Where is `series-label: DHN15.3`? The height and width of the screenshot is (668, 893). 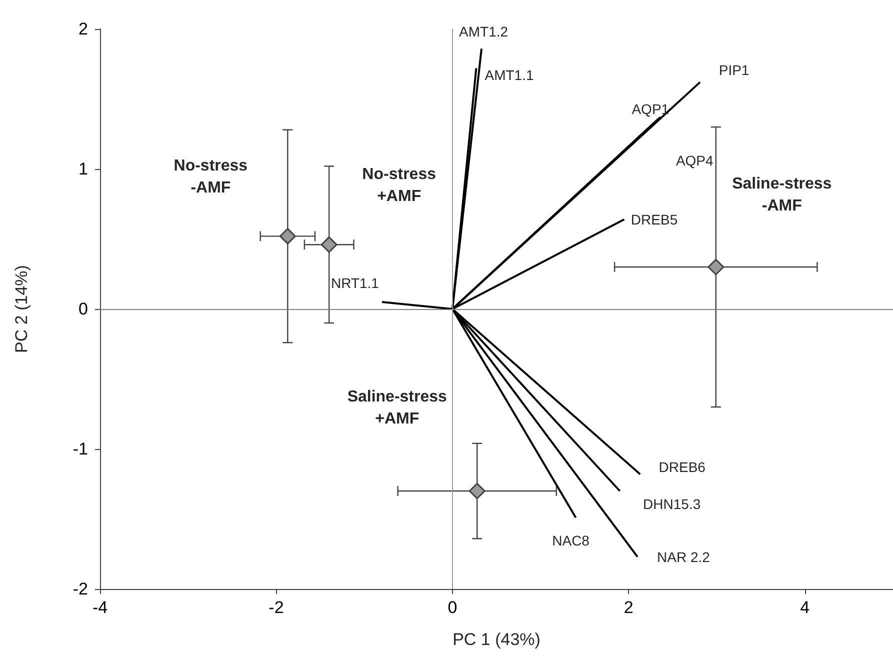
series-label: DHN15.3 is located at coordinates (672, 504).